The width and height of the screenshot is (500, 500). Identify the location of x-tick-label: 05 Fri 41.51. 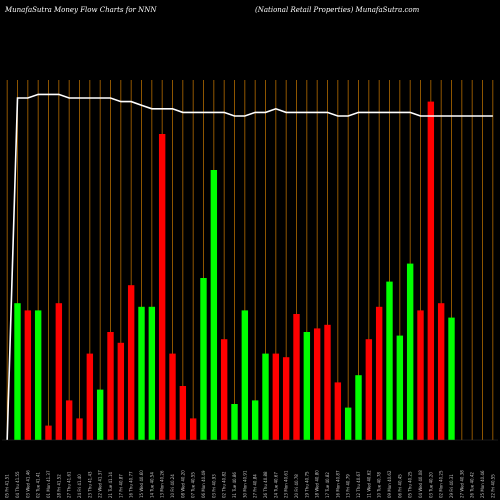
(7, 486).